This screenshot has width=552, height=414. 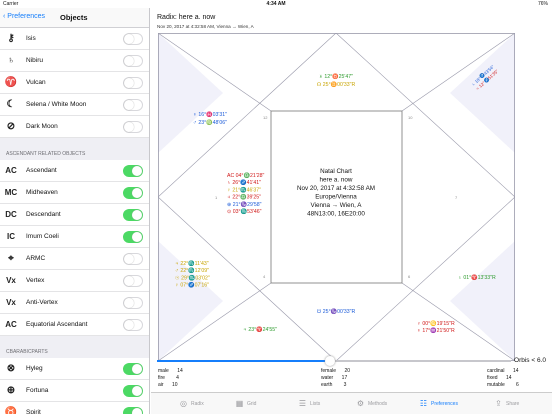 What do you see at coordinates (74, 105) in the screenshot?
I see `object-row-selena-white-moon: ☾ Selena / White Moon` at bounding box center [74, 105].